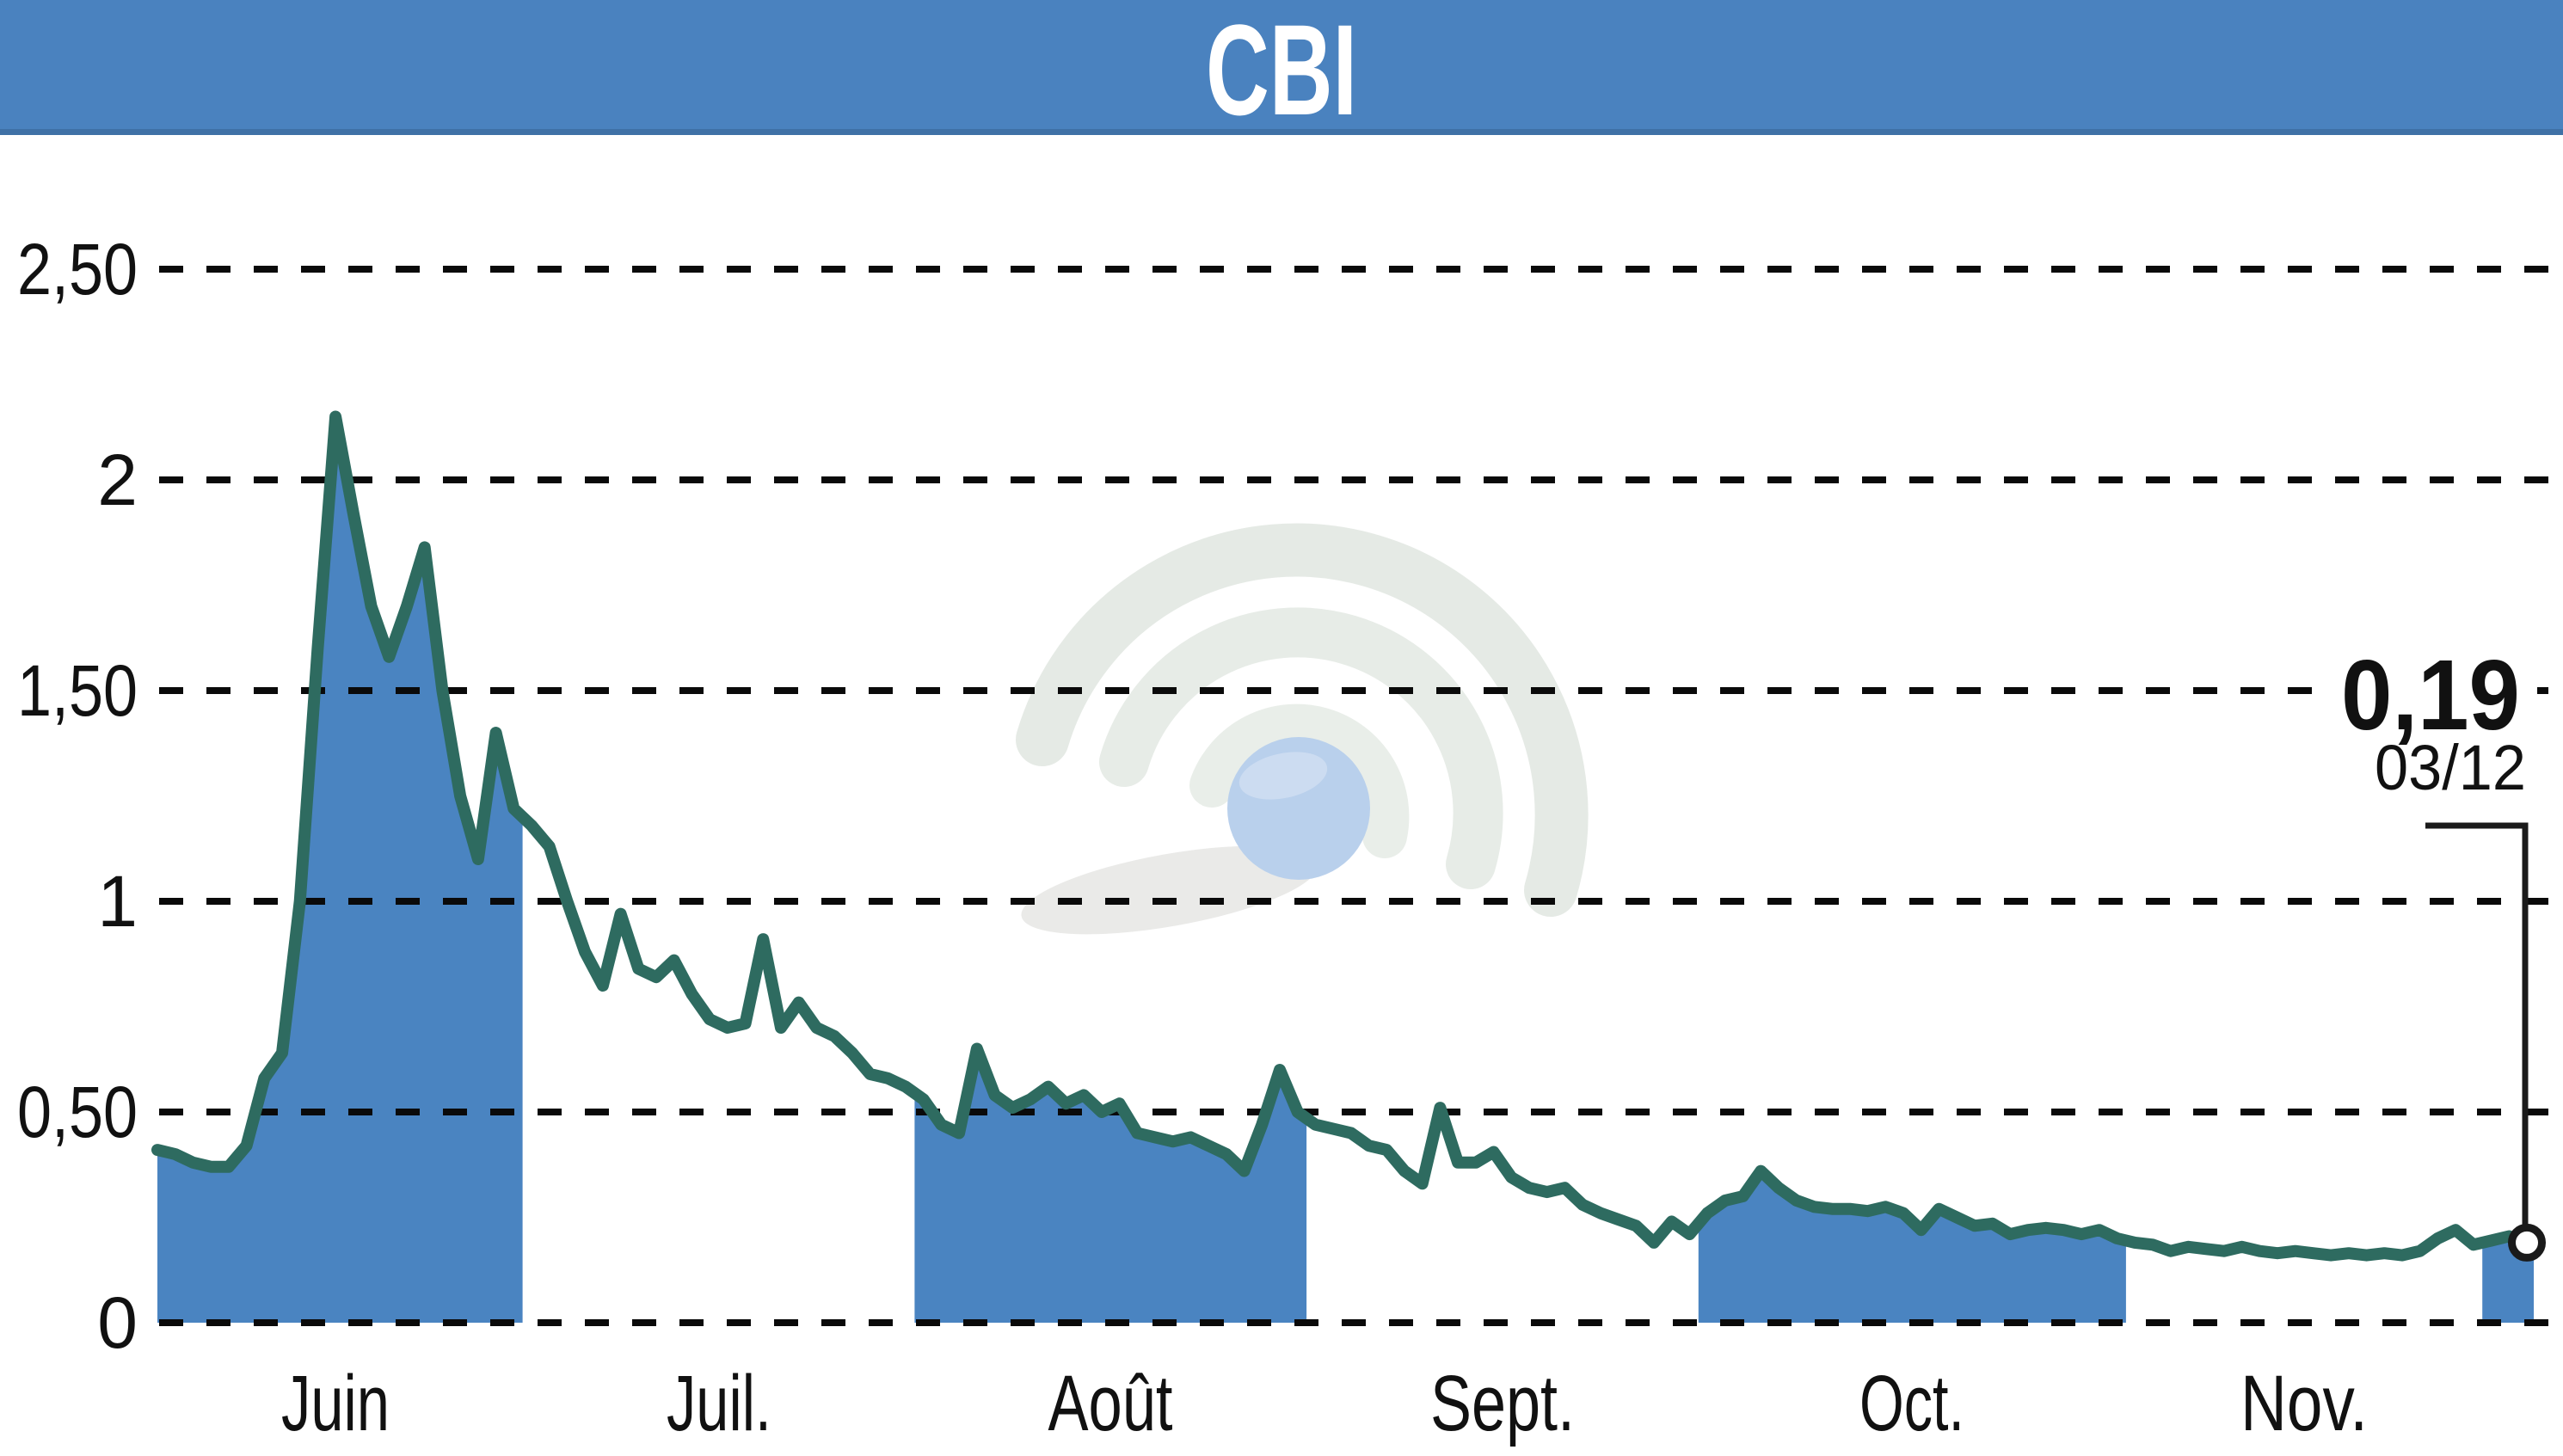  What do you see at coordinates (1169, 890) in the screenshot?
I see `watermark-shadow` at bounding box center [1169, 890].